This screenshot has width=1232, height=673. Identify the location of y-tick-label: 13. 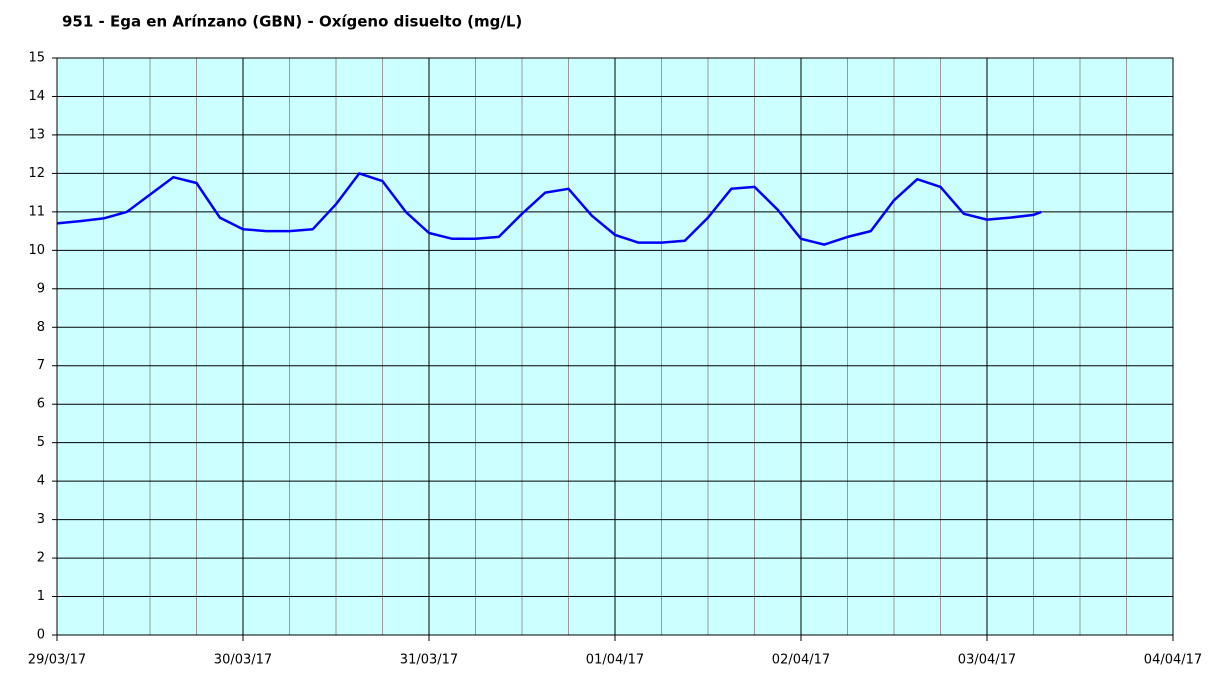
(36, 134).